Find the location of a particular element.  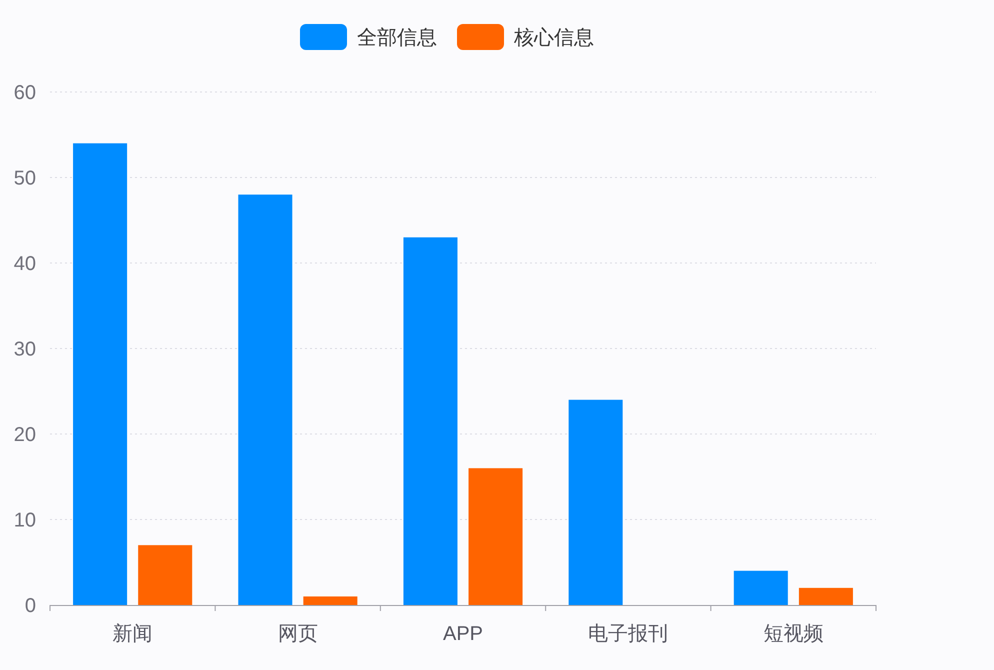

x-tick-label: APP is located at coordinates (463, 634).